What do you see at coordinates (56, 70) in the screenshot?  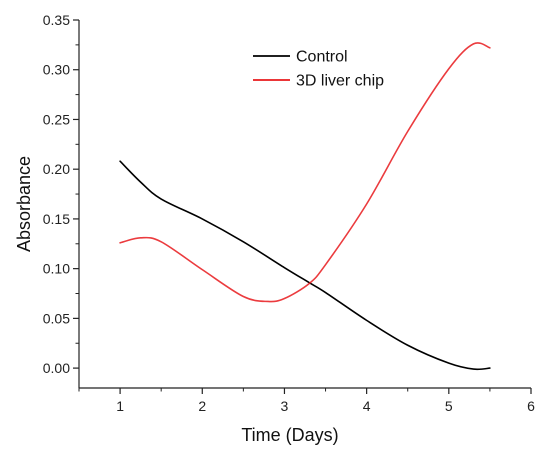 I see `y-tick-label: 0.30` at bounding box center [56, 70].